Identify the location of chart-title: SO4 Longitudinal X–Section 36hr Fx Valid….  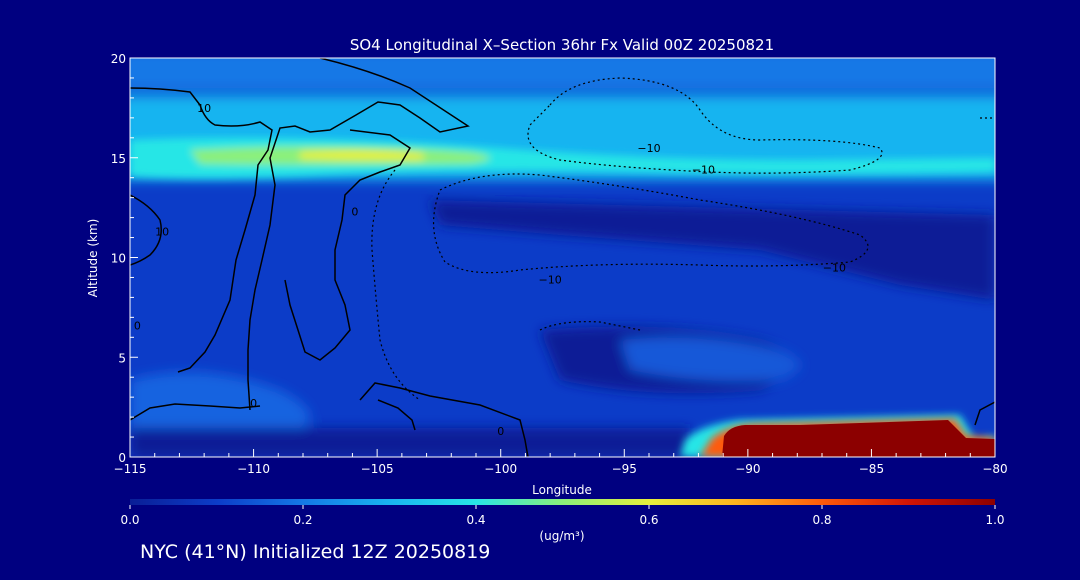
(562, 45).